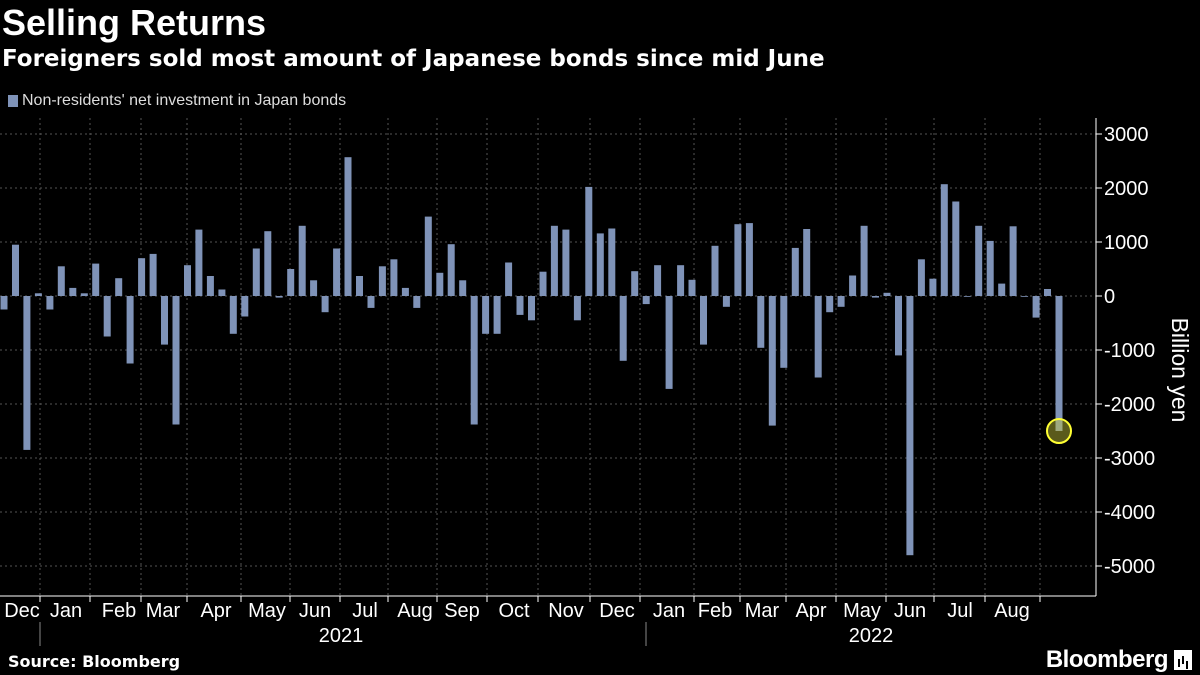 This screenshot has width=1200, height=675. I want to click on x-tick-label: Sep, so click(462, 611).